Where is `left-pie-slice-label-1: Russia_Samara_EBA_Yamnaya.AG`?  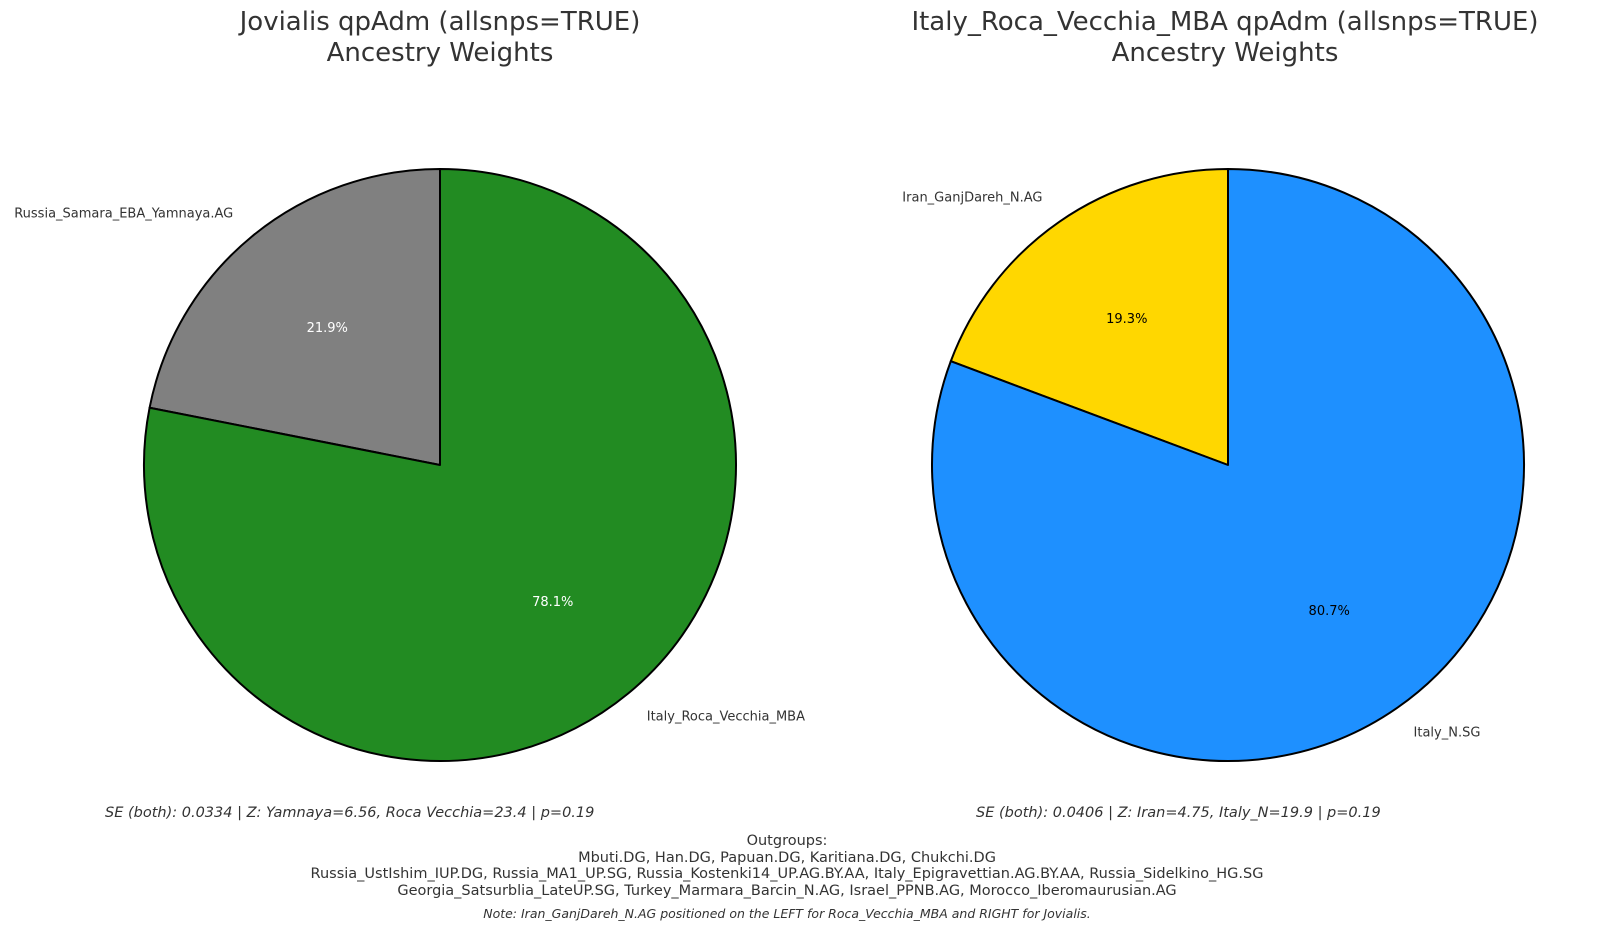
left-pie-slice-label-1: Russia_Samara_EBA_Yamnaya.AG is located at coordinates (123, 213).